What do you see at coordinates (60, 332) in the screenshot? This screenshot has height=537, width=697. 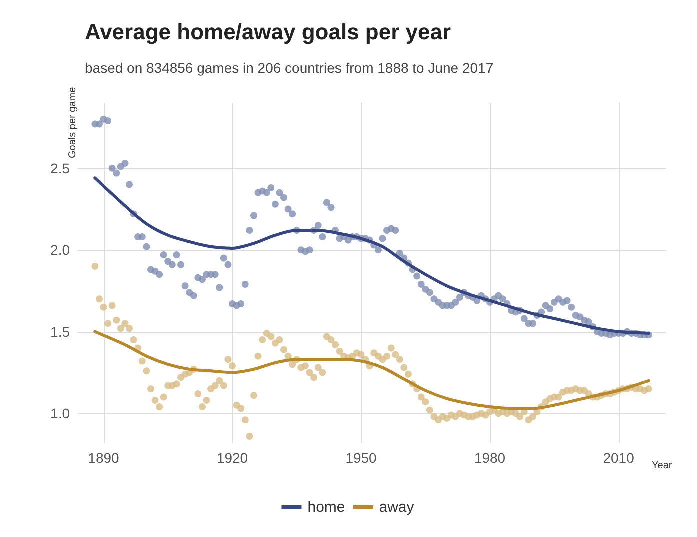 I see `y-tick-label: 1.5` at bounding box center [60, 332].